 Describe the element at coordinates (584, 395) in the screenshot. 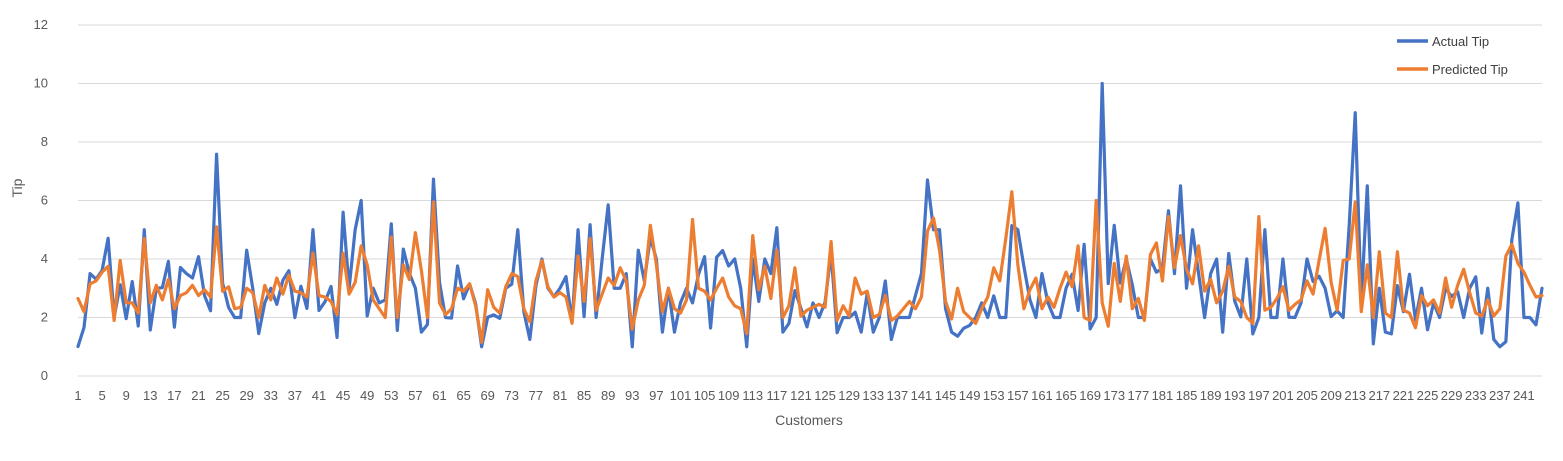

I see `x-tick-label: 85` at that location.